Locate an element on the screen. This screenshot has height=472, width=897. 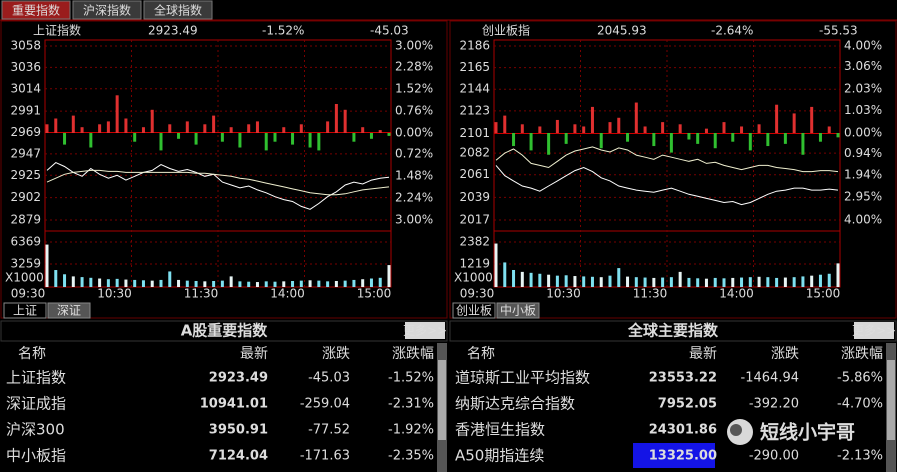
sub-tab-label: 中小板 is located at coordinates (518, 310).